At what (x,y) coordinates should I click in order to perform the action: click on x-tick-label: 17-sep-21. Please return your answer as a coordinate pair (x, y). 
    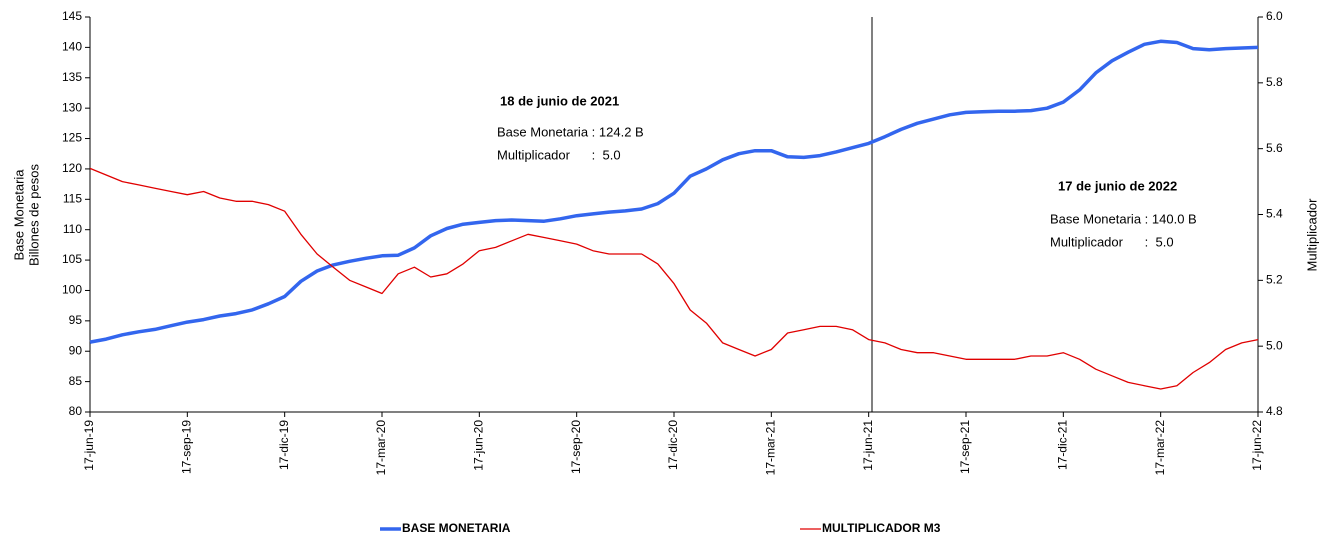
    Looking at the image, I should click on (965, 447).